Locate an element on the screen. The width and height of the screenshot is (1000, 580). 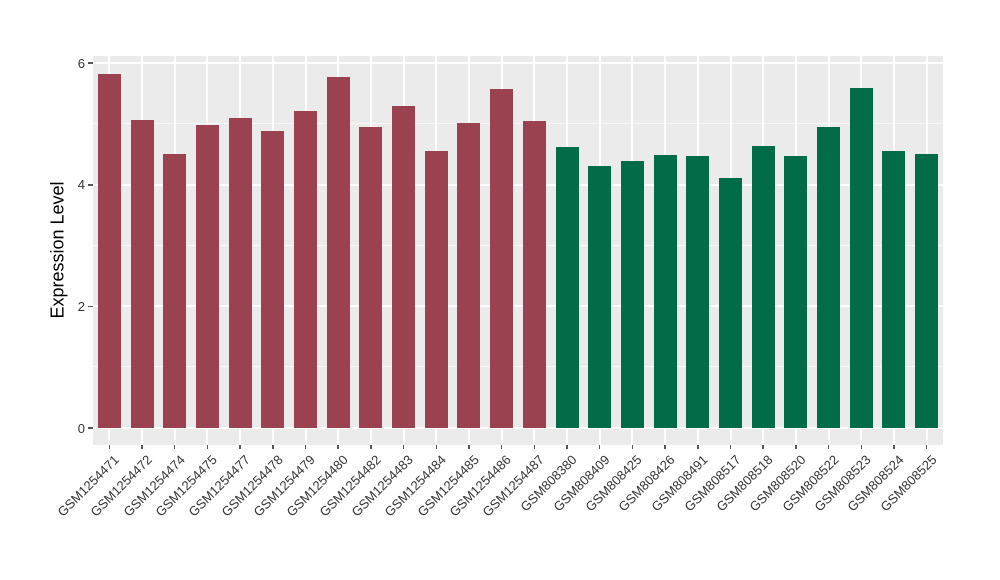
y-tick-label: 0 is located at coordinates (81, 428).